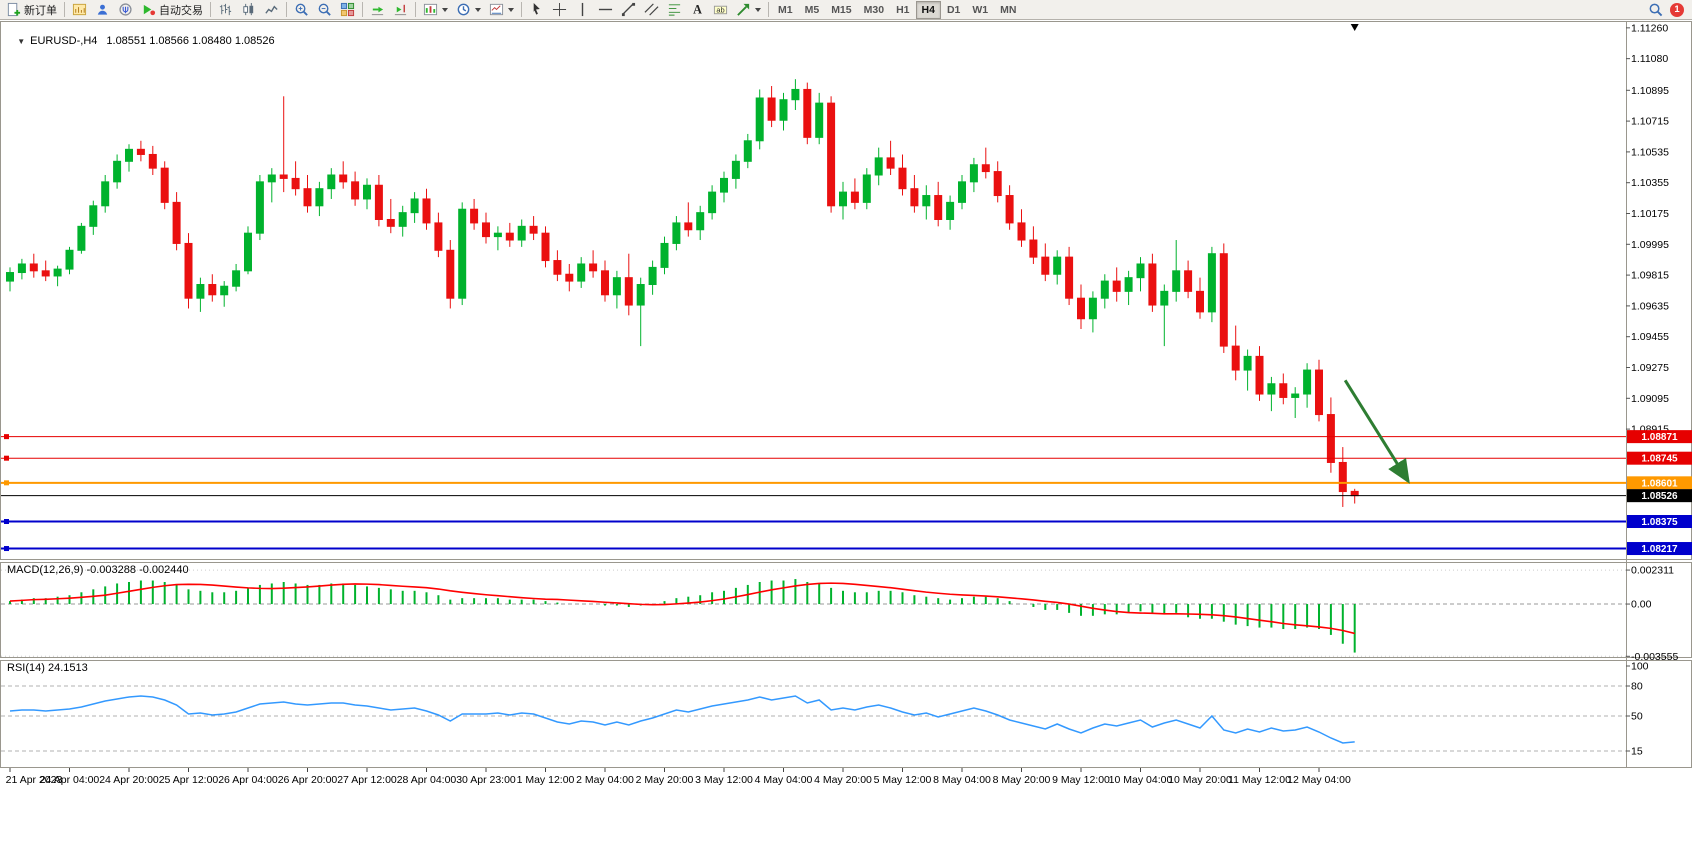 The image size is (1692, 854). Describe the element at coordinates (125, 10) in the screenshot. I see `metaquotes-button` at that location.